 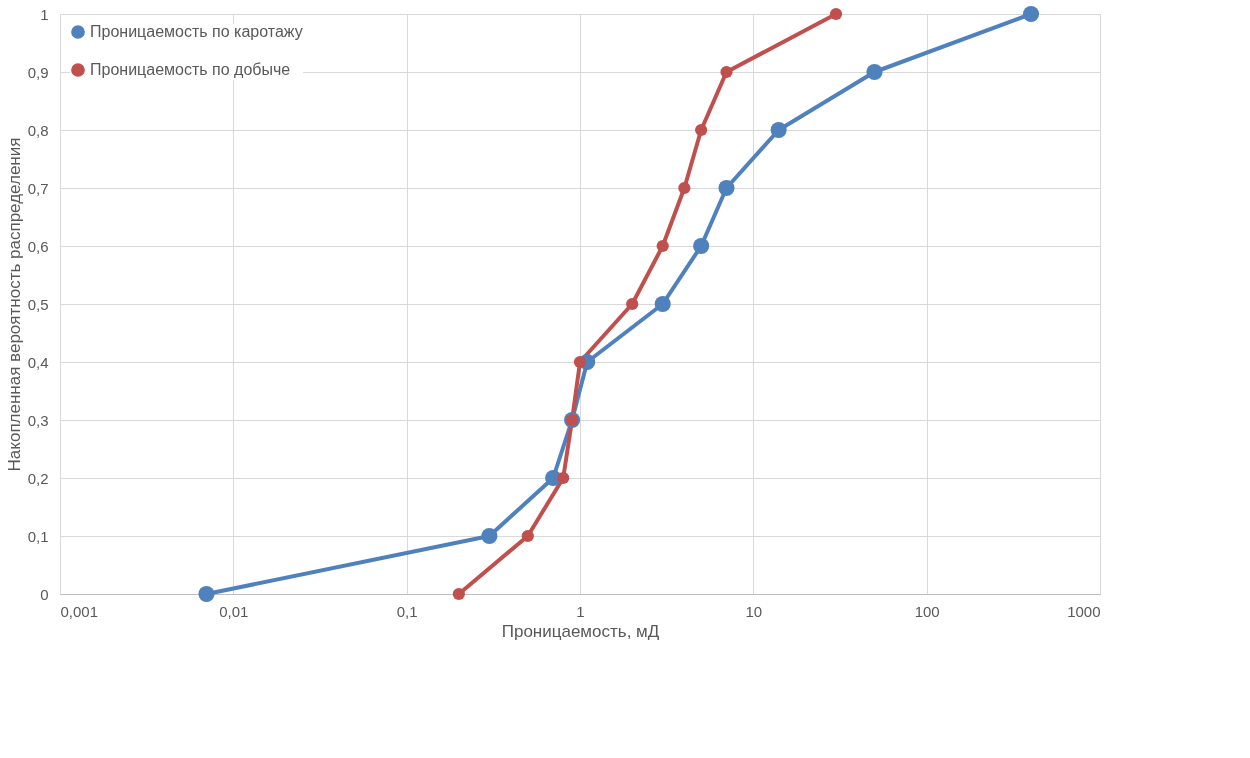 What do you see at coordinates (44, 594) in the screenshot?
I see `y-tick-label: 0` at bounding box center [44, 594].